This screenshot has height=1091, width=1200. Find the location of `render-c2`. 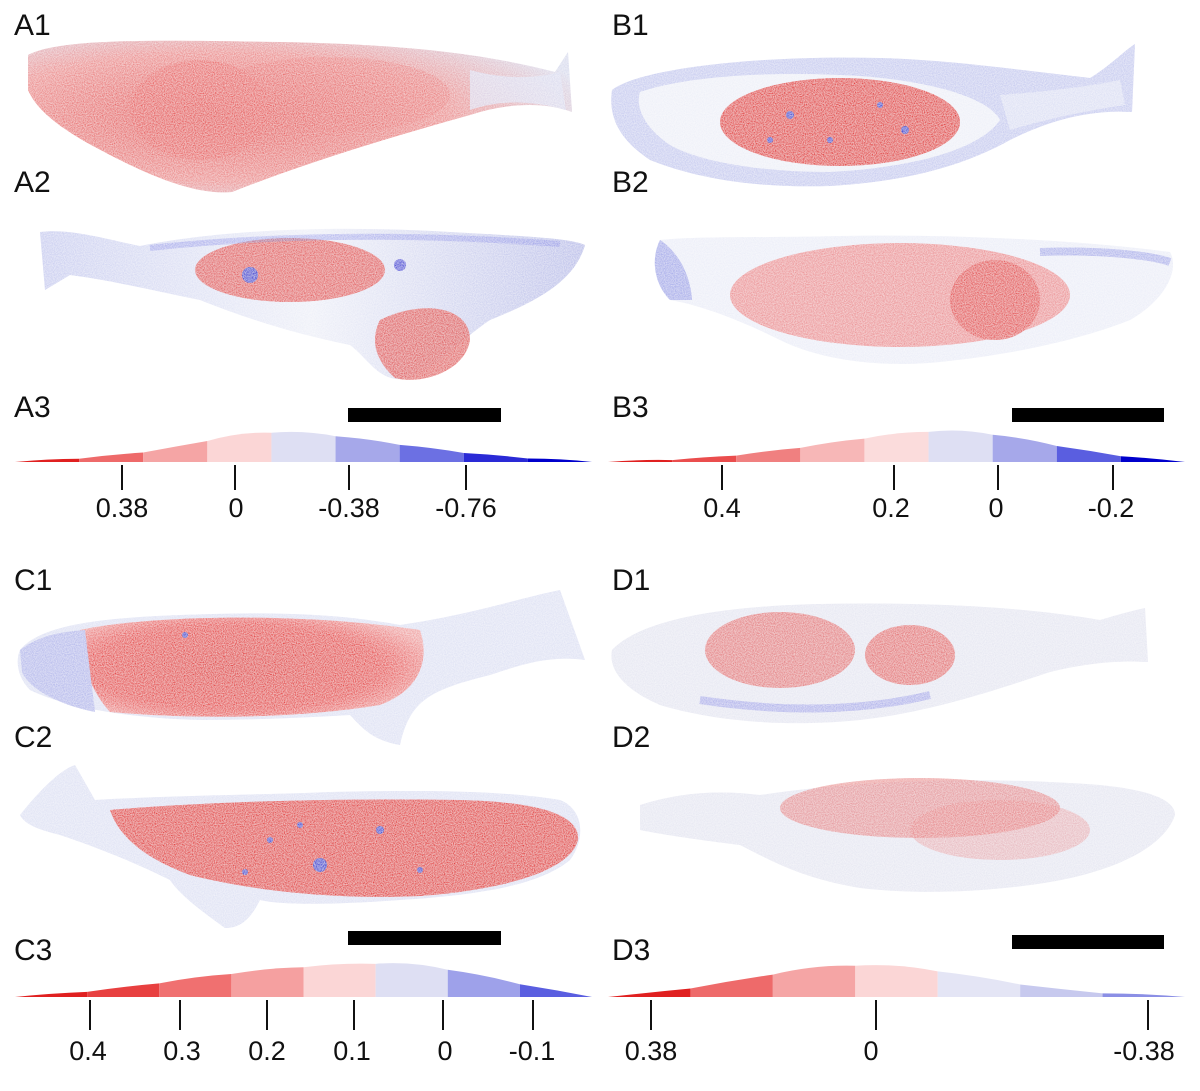

render-c2 is located at coordinates (300, 846).